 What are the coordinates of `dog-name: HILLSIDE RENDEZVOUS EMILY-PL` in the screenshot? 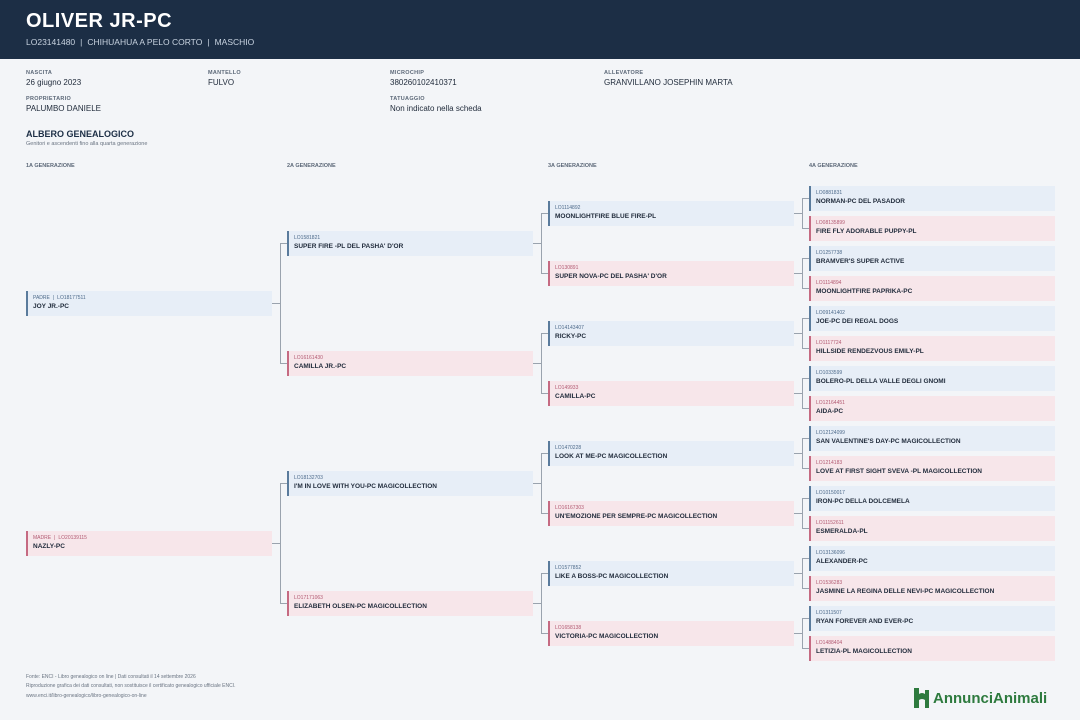 It's located at (870, 351).